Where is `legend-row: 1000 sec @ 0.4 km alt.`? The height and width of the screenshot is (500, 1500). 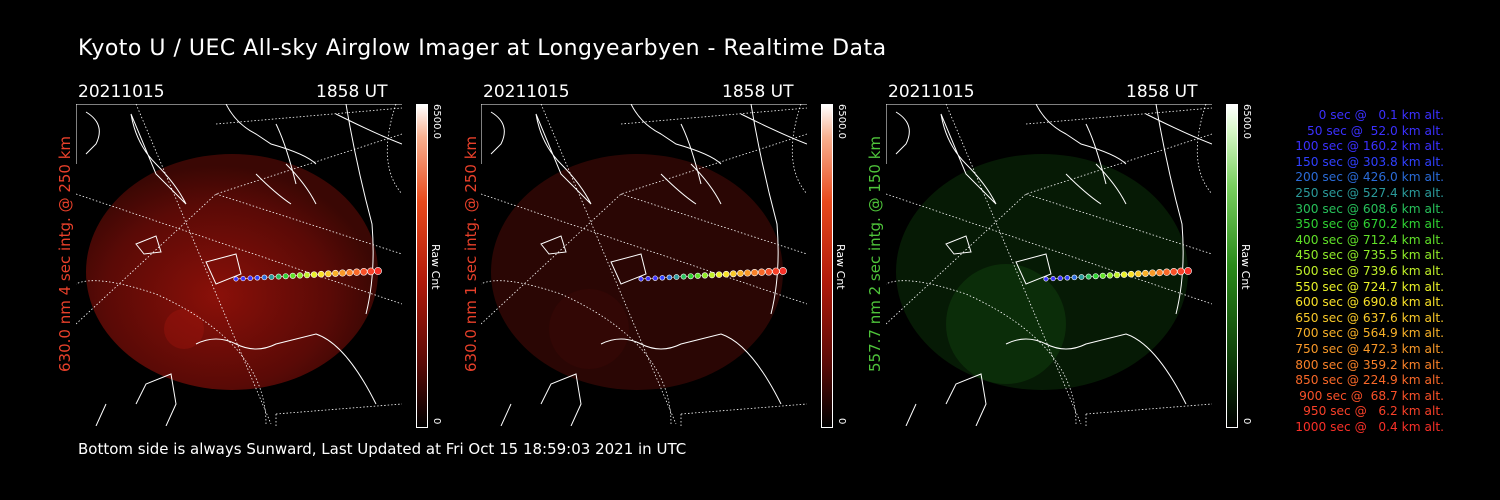 legend-row: 1000 sec @ 0.4 km alt. is located at coordinates (1369, 426).